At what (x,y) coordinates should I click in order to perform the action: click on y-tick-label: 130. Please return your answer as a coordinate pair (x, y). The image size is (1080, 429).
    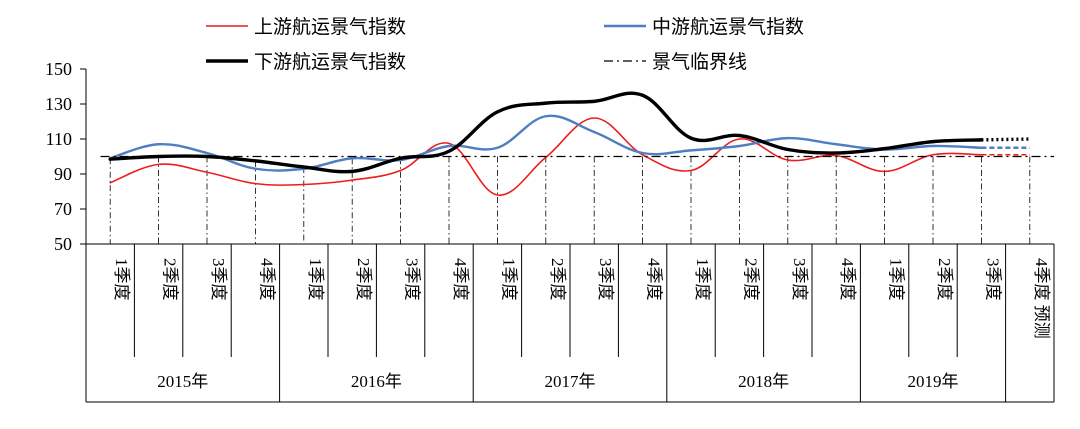
    Looking at the image, I should click on (58, 104).